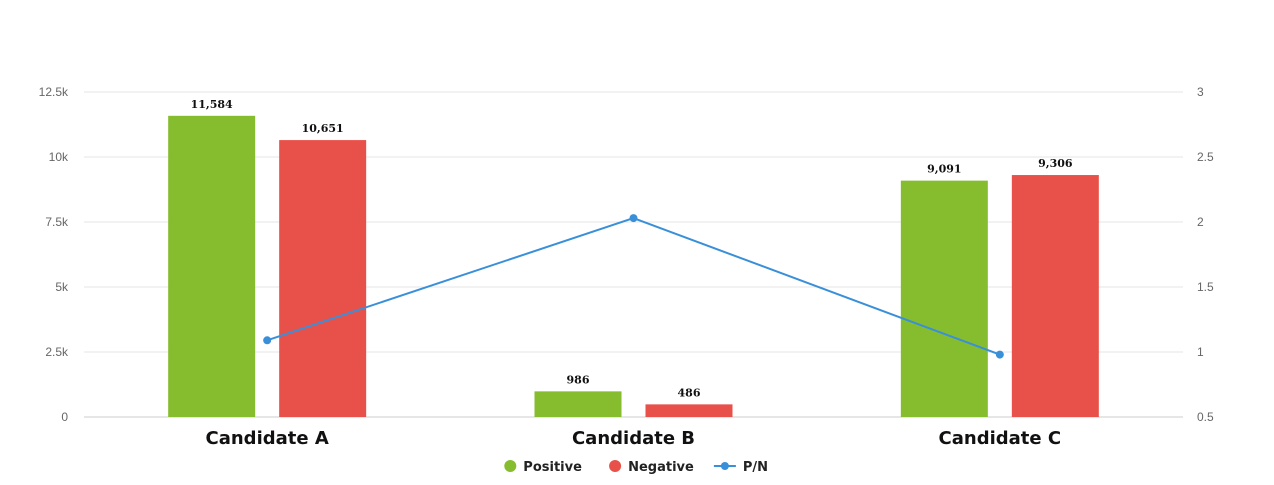 This screenshot has width=1274, height=485. What do you see at coordinates (57, 222) in the screenshot?
I see `y-left-tick-label: 7.5k` at bounding box center [57, 222].